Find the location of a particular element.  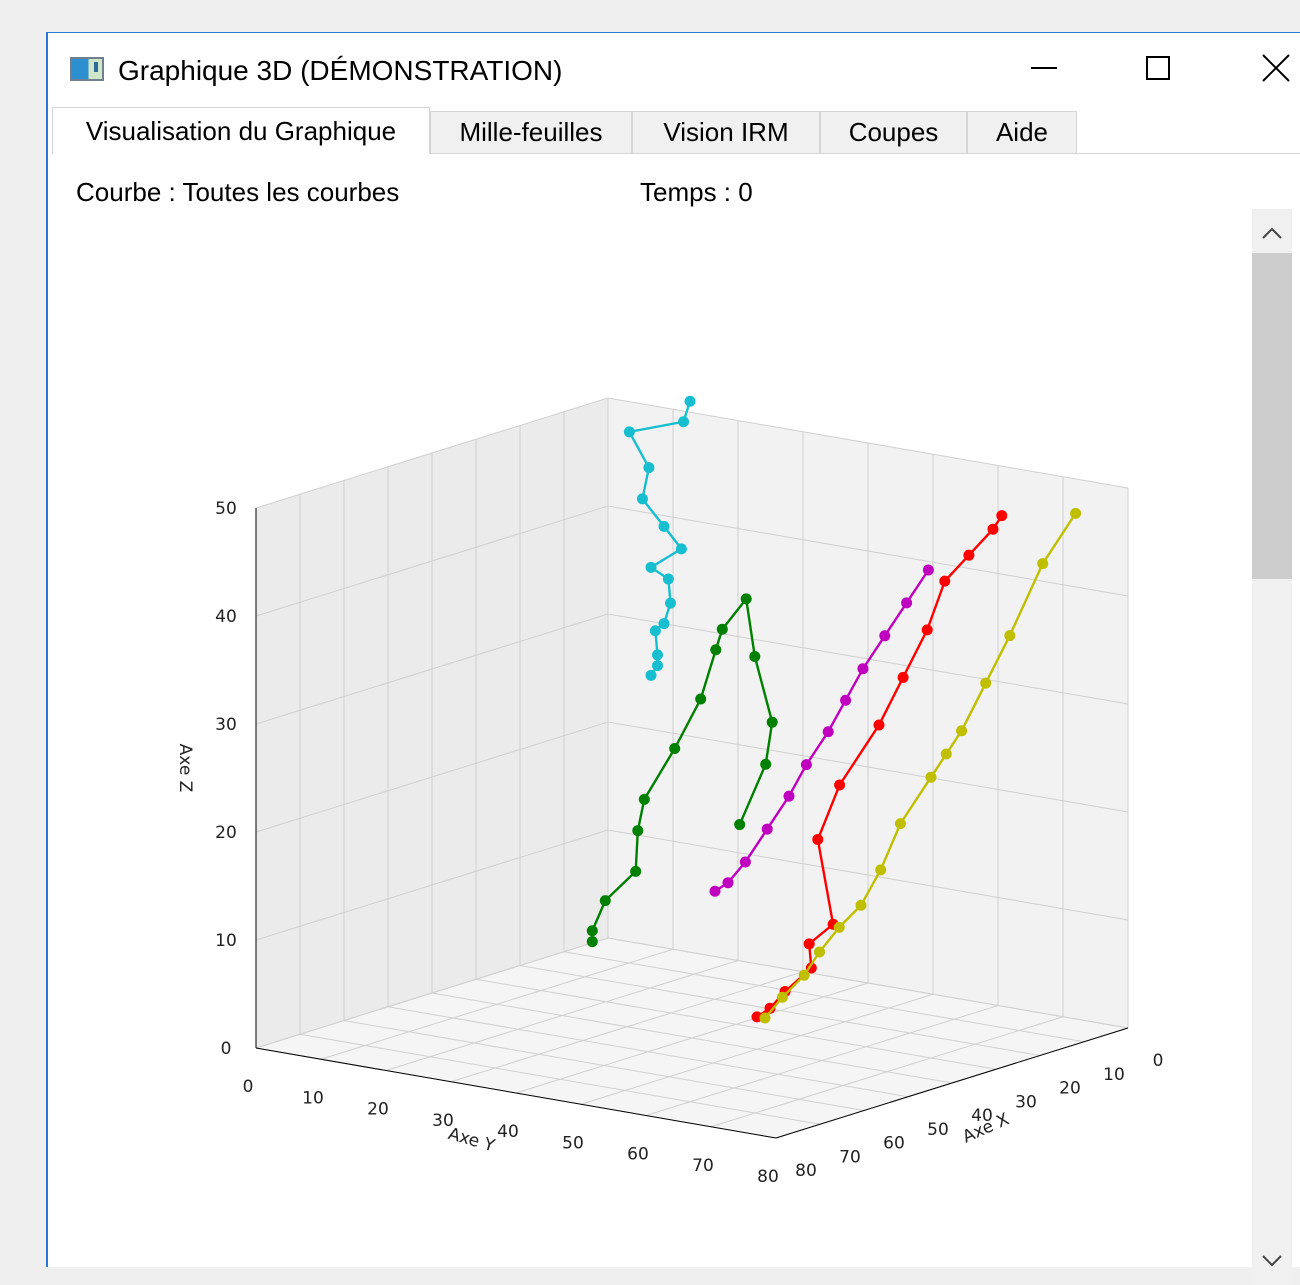

scroll-up-button is located at coordinates (1272, 233).